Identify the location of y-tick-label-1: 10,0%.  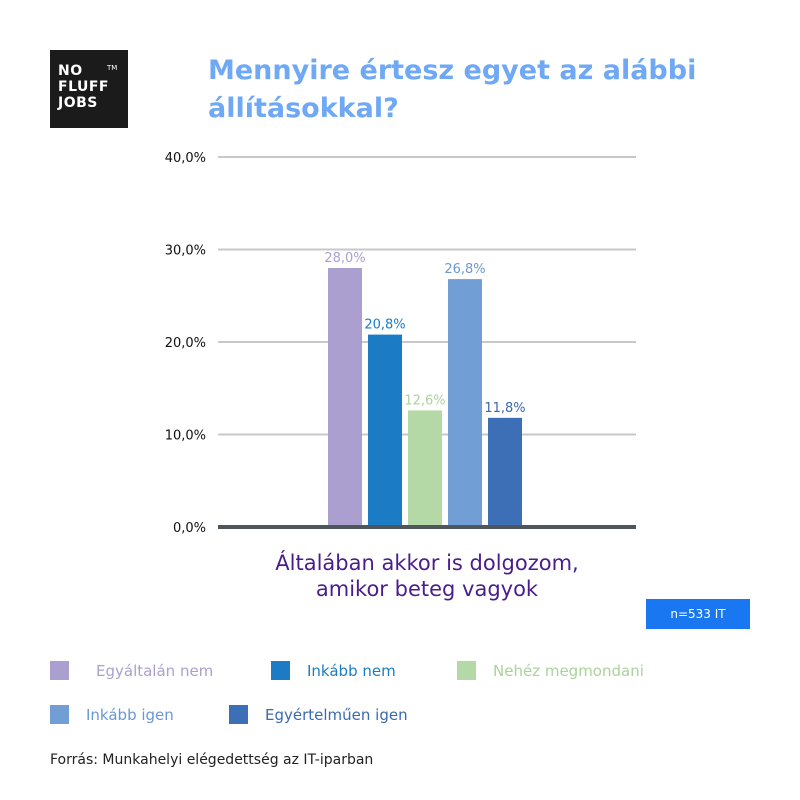
(185, 436).